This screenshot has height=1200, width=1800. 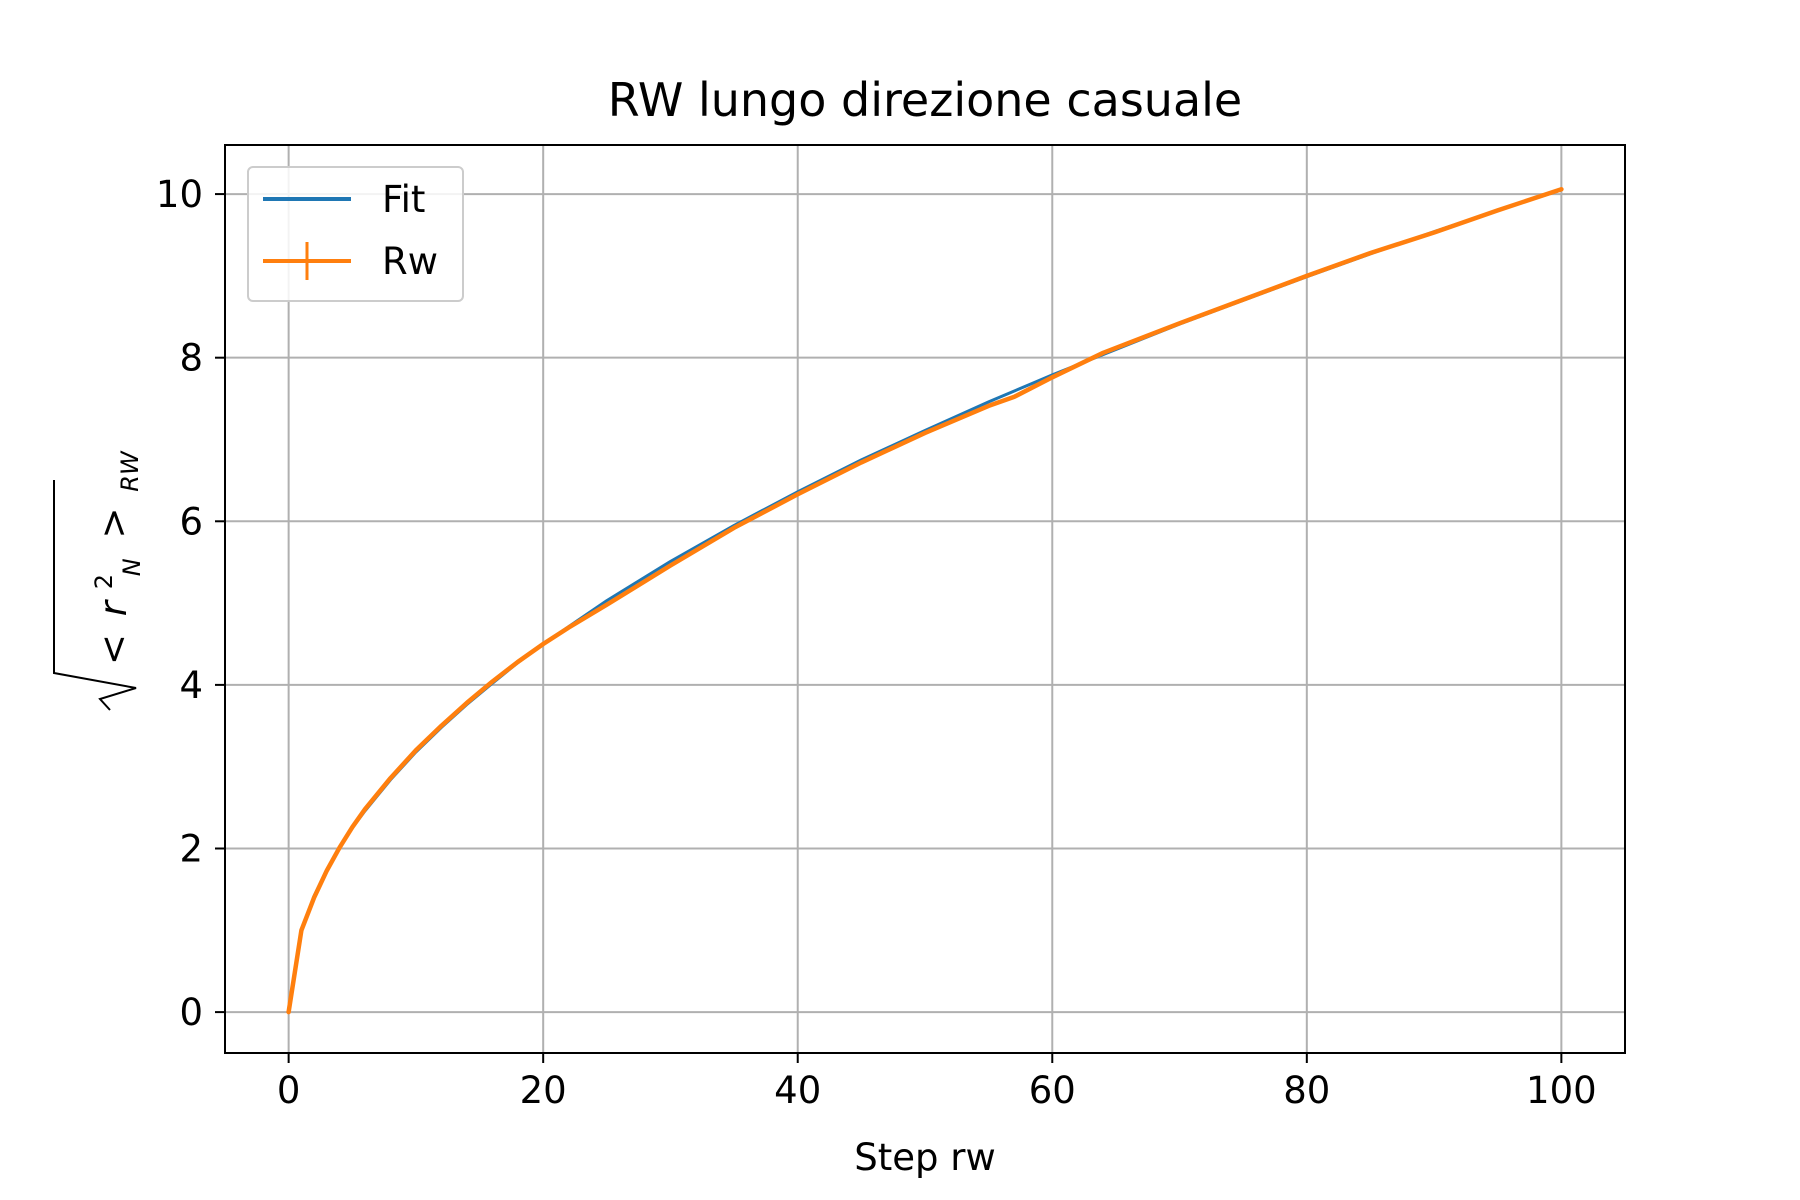 What do you see at coordinates (132, 567) in the screenshot?
I see `y-label-sub: N` at bounding box center [132, 567].